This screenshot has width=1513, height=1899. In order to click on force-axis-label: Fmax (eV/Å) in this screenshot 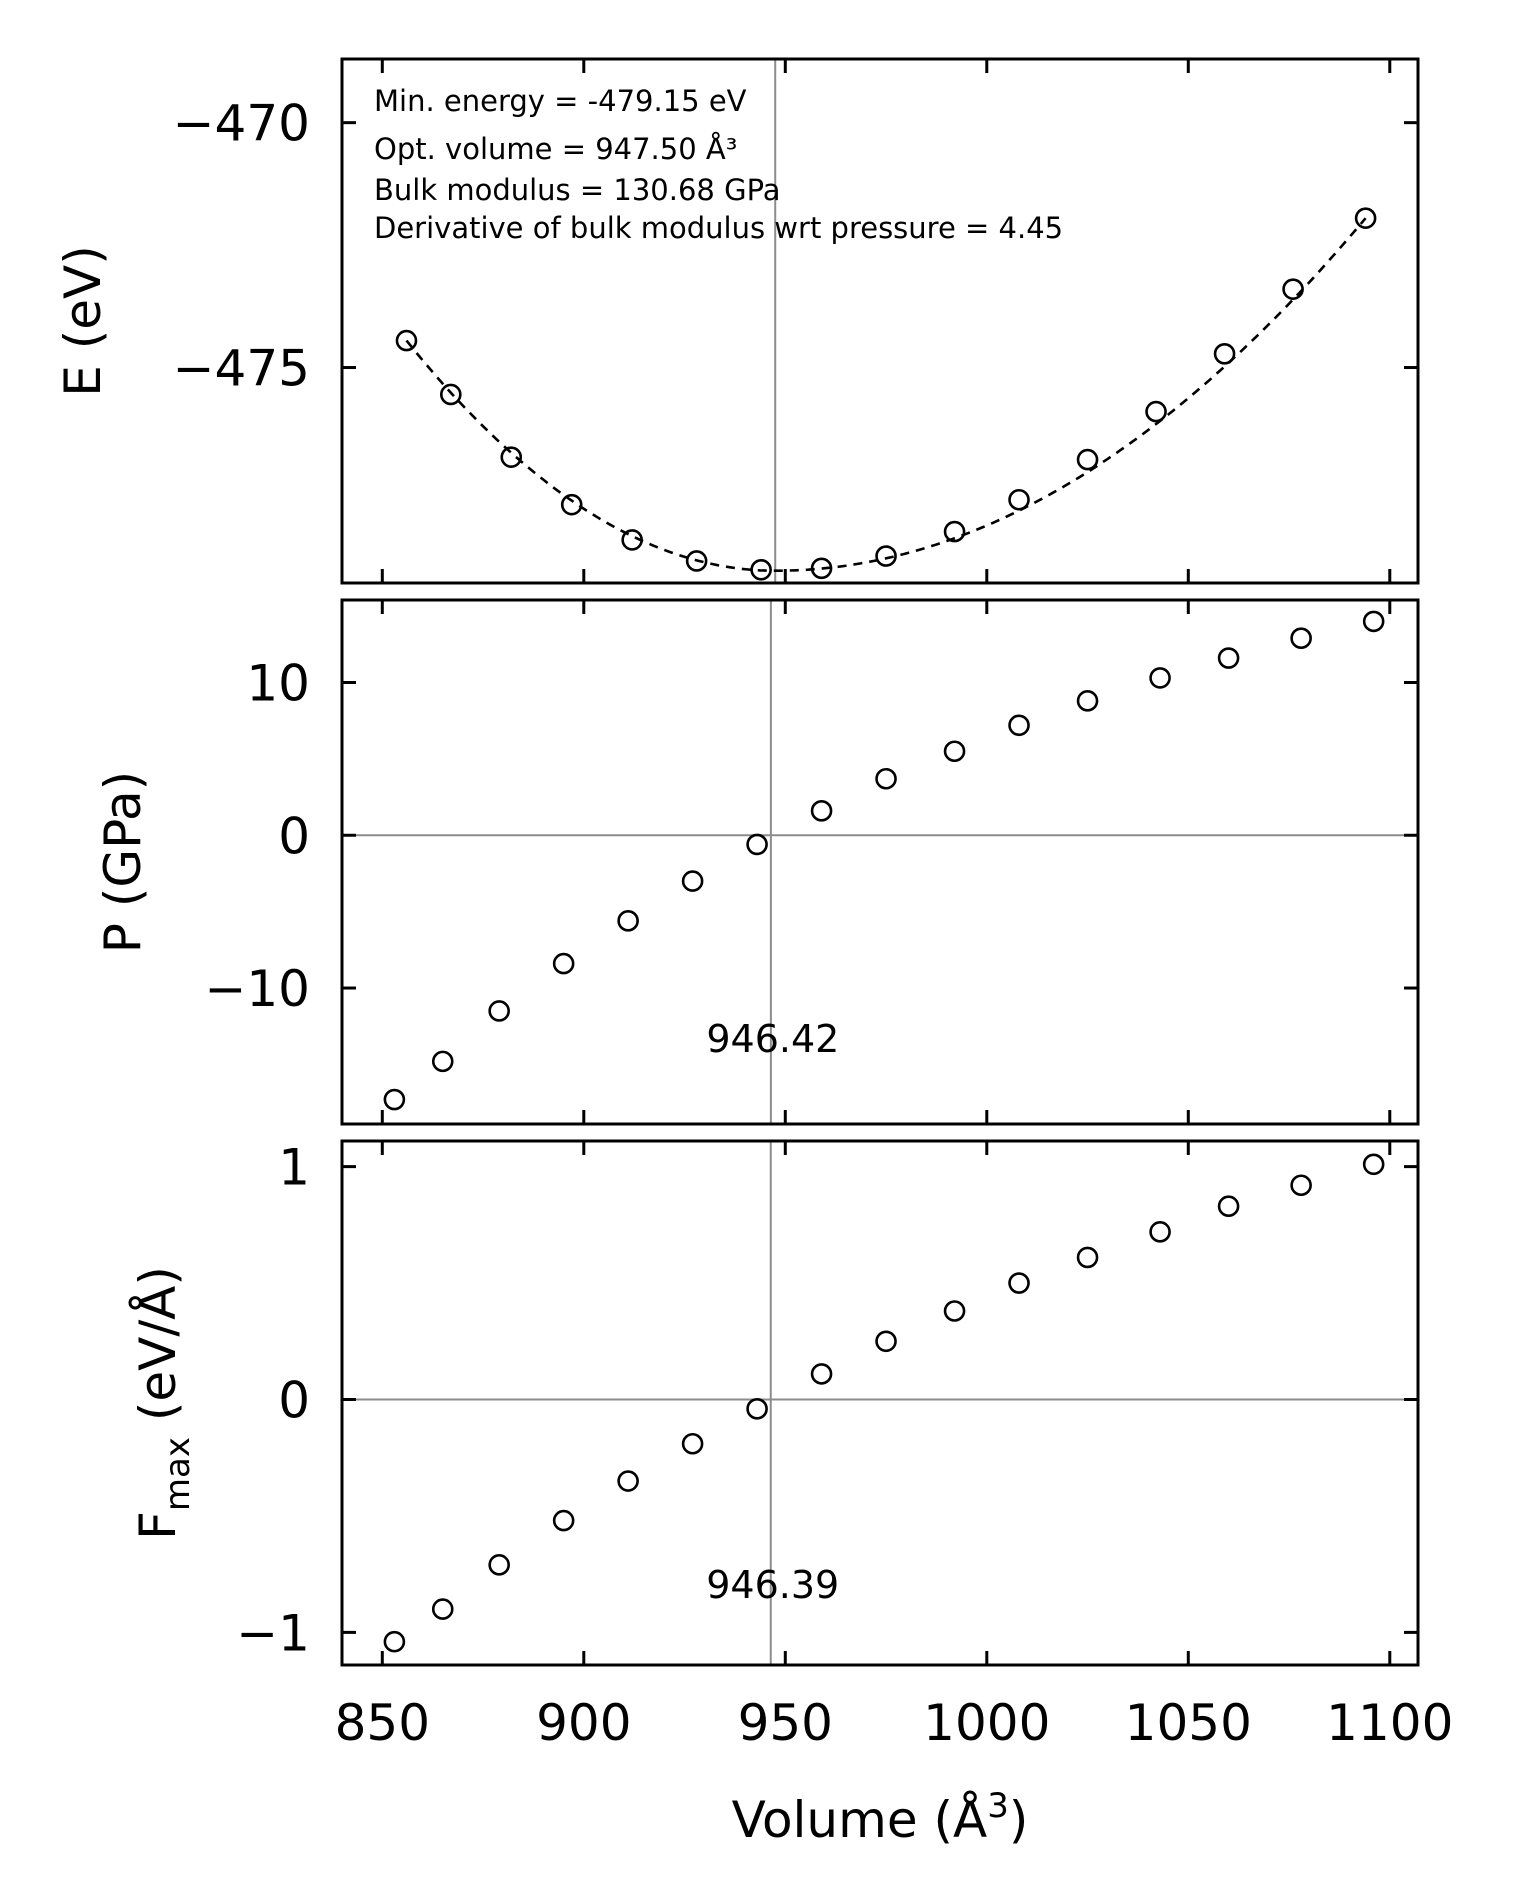, I will do `click(163, 1403)`.